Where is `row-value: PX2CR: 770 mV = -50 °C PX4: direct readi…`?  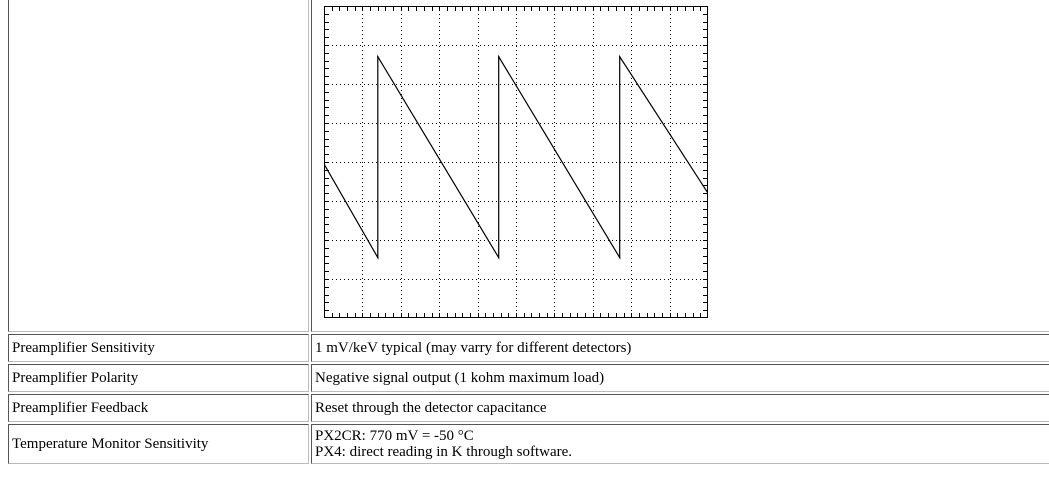
row-value: PX2CR: 770 mV = -50 °C PX4: direct readi… is located at coordinates (680, 444).